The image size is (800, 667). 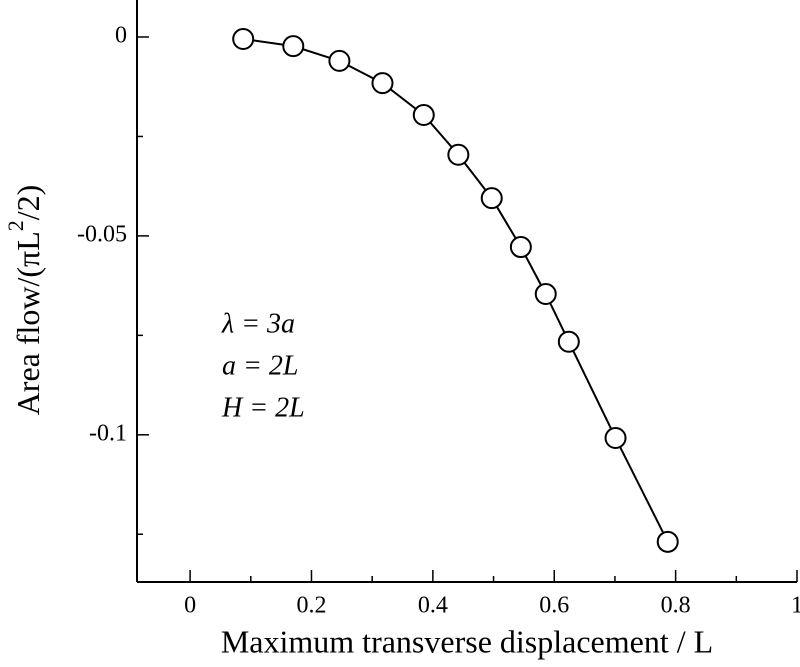 I want to click on annotation: H = 2L, so click(x=263, y=407).